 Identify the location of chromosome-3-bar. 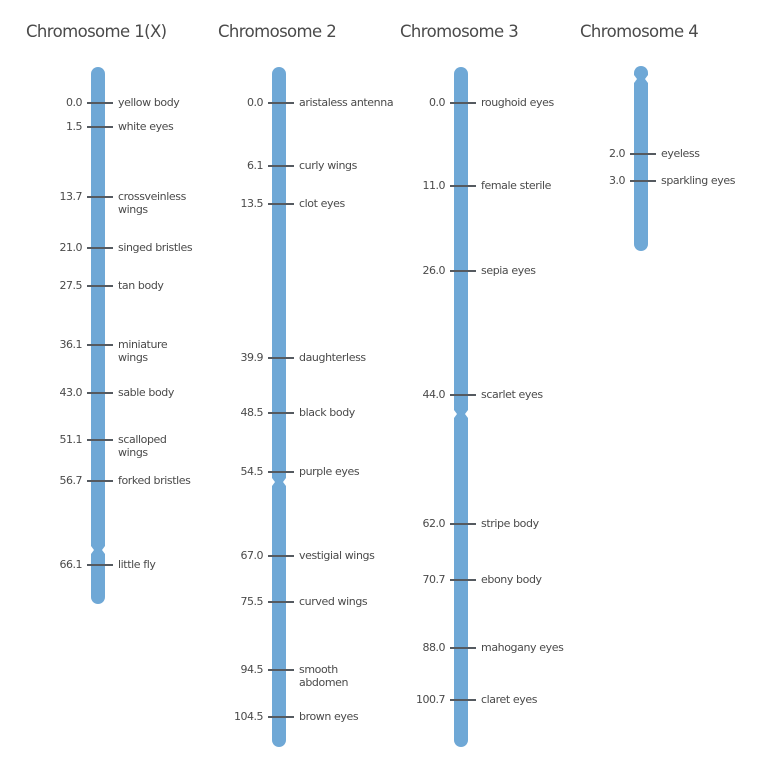
(461, 407).